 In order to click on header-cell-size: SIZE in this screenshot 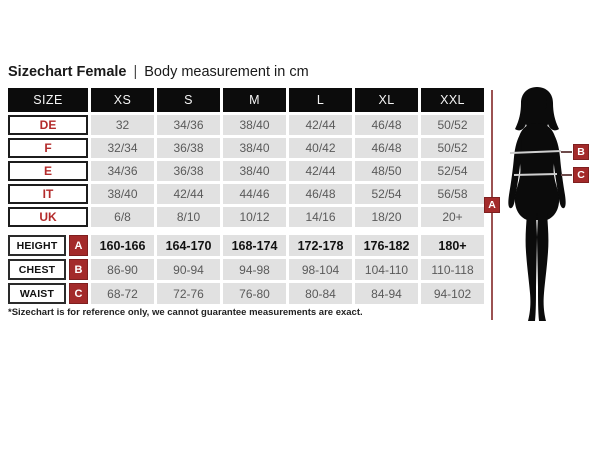, I will do `click(48, 100)`.